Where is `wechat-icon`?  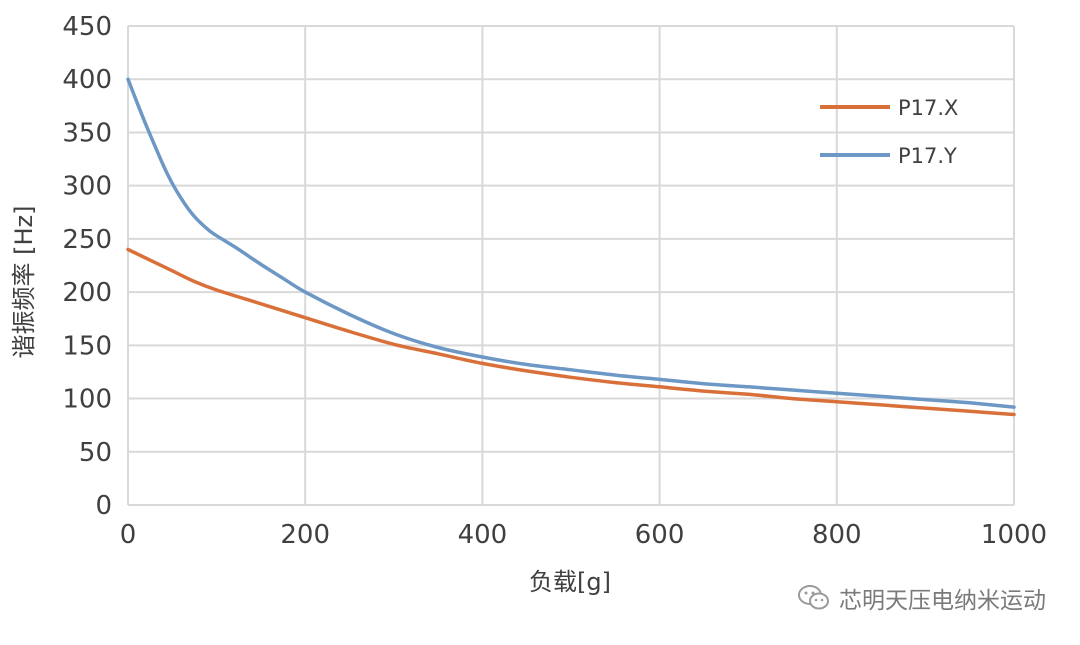
wechat-icon is located at coordinates (813, 597).